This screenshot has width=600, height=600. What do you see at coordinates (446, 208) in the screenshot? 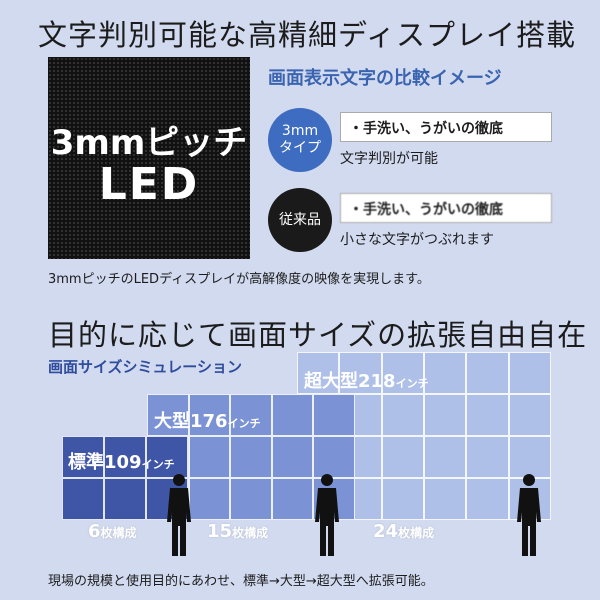
I see `sample-text-conventional: ・手洗い、うがいの徹底` at bounding box center [446, 208].